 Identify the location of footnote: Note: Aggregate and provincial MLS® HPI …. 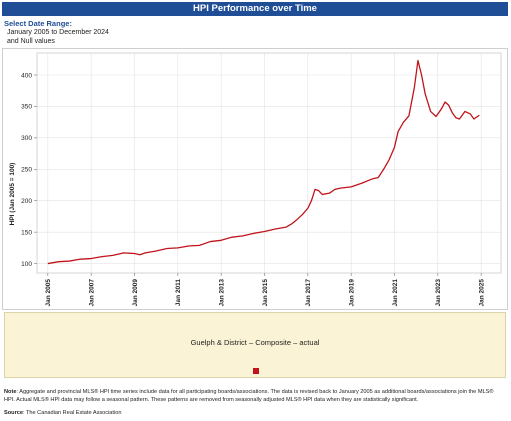
(254, 396).